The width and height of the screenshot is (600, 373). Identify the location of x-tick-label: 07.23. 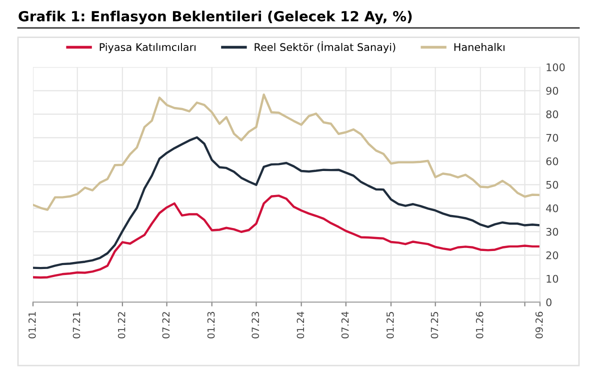
(256, 325).